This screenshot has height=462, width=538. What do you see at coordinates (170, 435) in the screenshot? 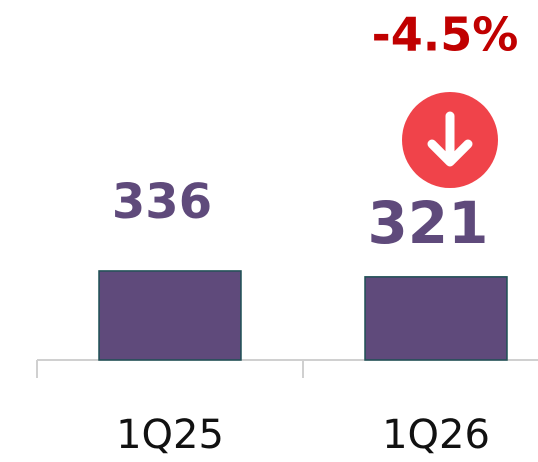
I see `x-tick-label: 1Q25` at bounding box center [170, 435].